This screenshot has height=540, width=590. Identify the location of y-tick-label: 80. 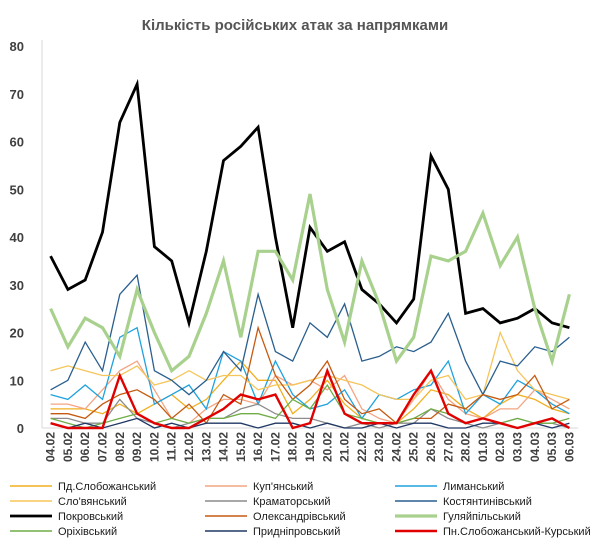
(17, 46).